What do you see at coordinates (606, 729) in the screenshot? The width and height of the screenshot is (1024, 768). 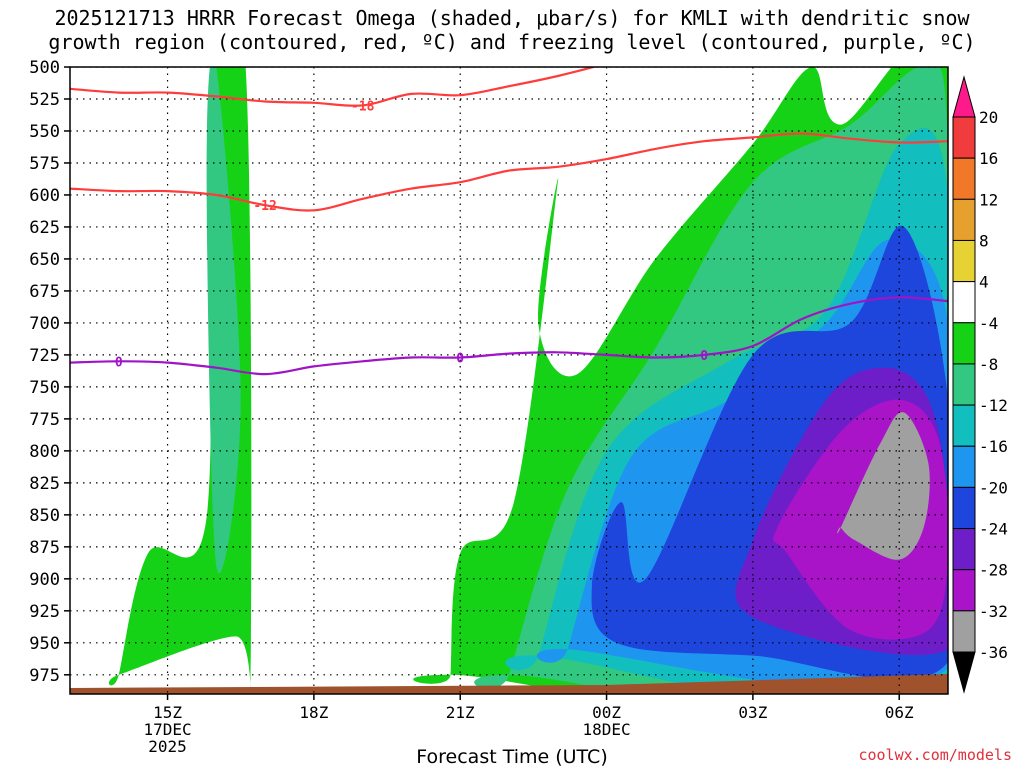 I see `x-tick-date: 18DEC` at bounding box center [606, 729].